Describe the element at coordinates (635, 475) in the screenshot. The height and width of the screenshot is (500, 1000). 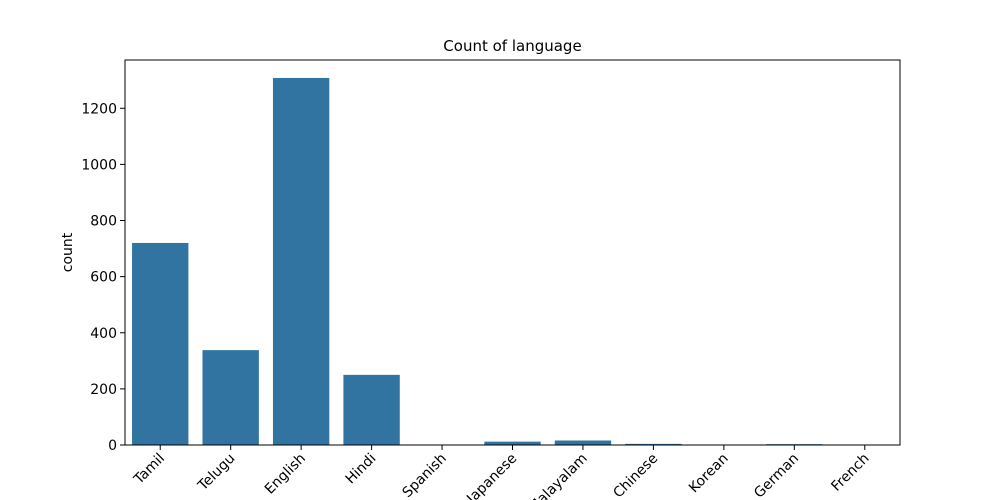
I see `x-tick-label-chinese: Chinese` at that location.